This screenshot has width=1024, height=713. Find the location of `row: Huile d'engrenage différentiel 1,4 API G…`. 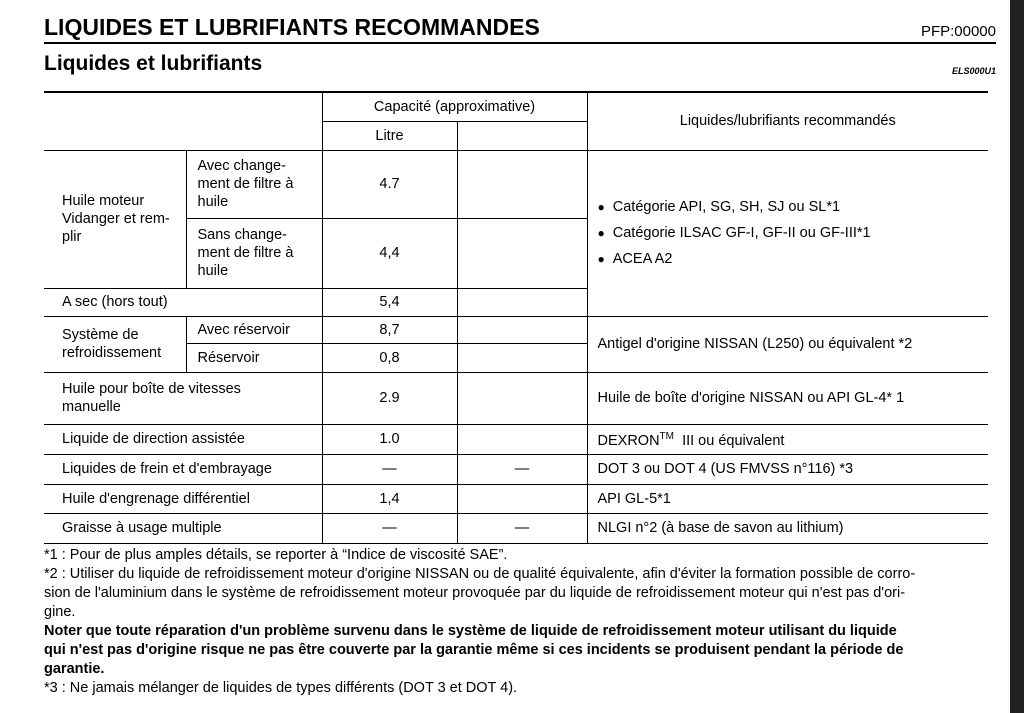

row: Huile d'engrenage différentiel 1,4 API G… is located at coordinates (516, 498).